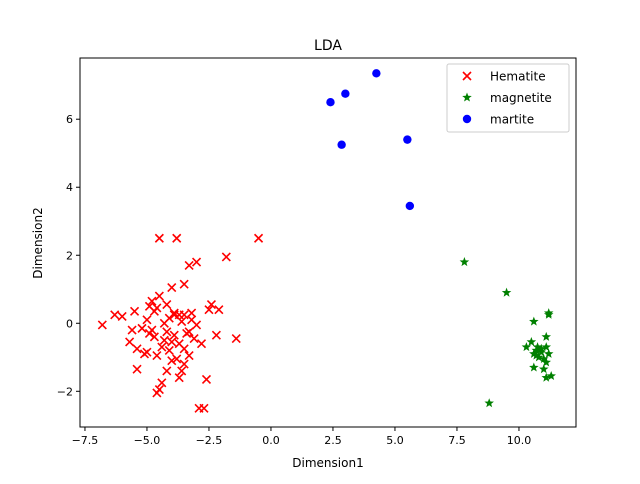 The height and width of the screenshot is (484, 640). Describe the element at coordinates (147, 440) in the screenshot. I see `x-tick-label: −5.0` at that location.